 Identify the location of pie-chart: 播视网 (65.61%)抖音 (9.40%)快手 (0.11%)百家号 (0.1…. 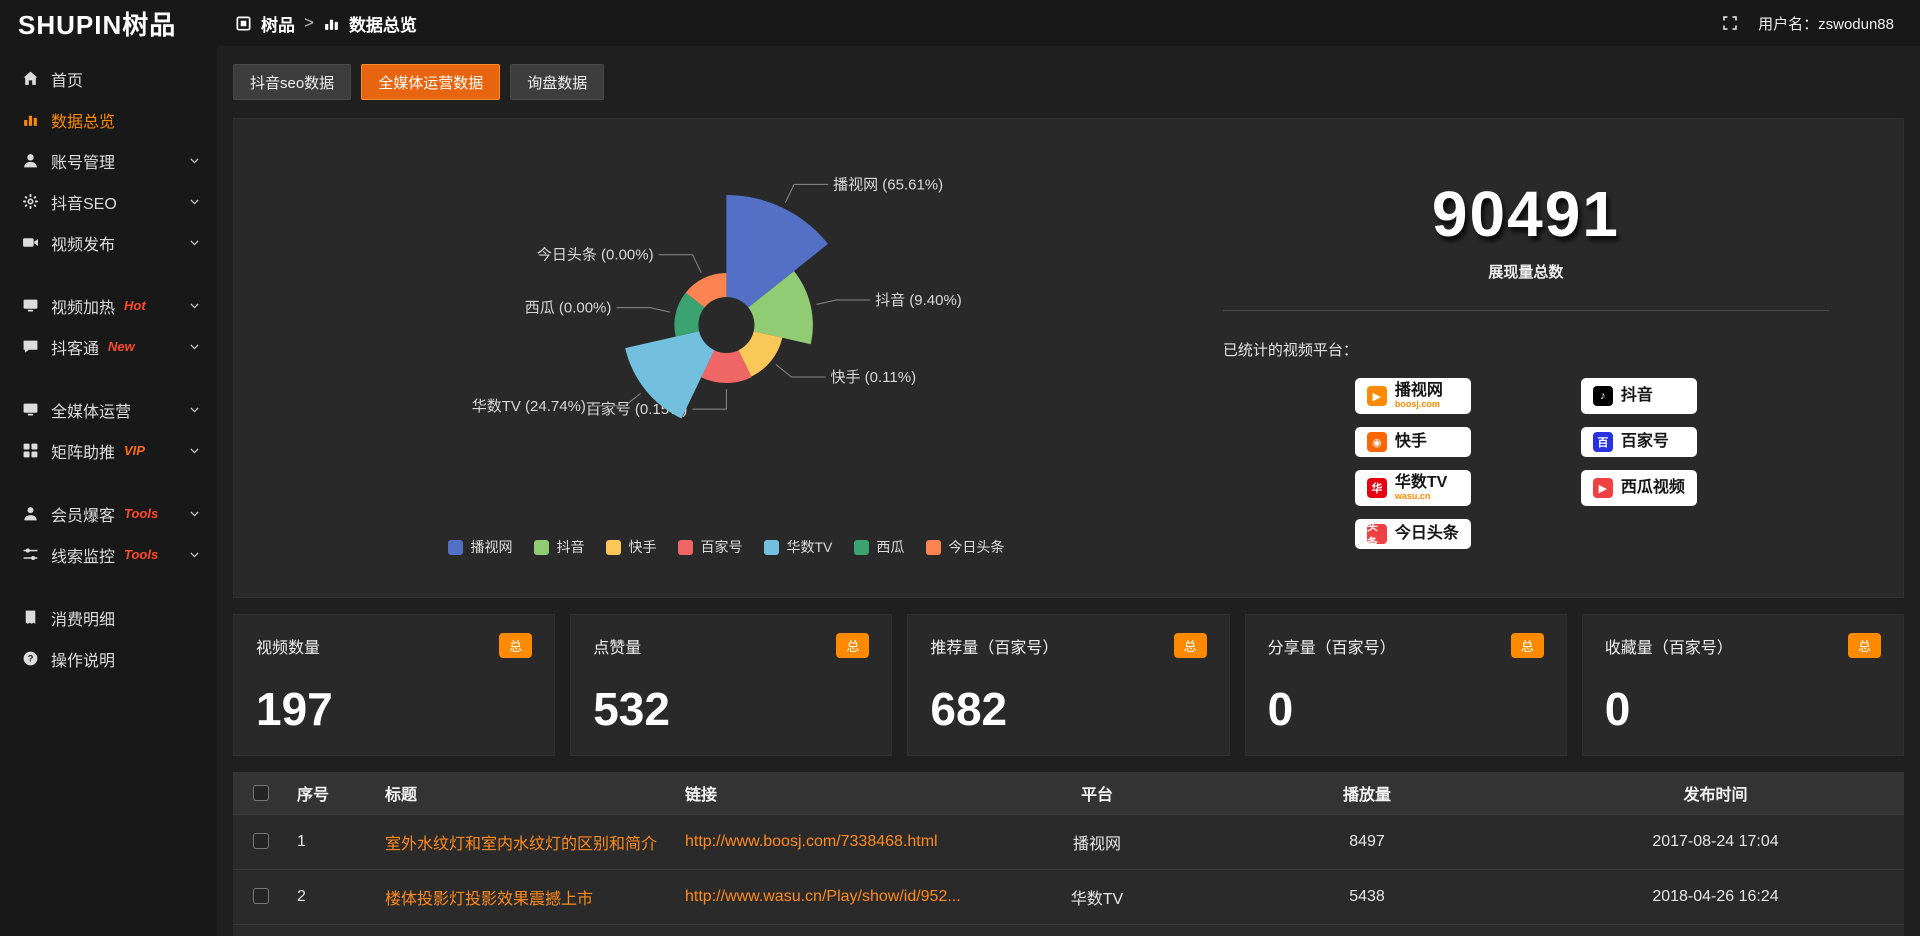
(717, 297).